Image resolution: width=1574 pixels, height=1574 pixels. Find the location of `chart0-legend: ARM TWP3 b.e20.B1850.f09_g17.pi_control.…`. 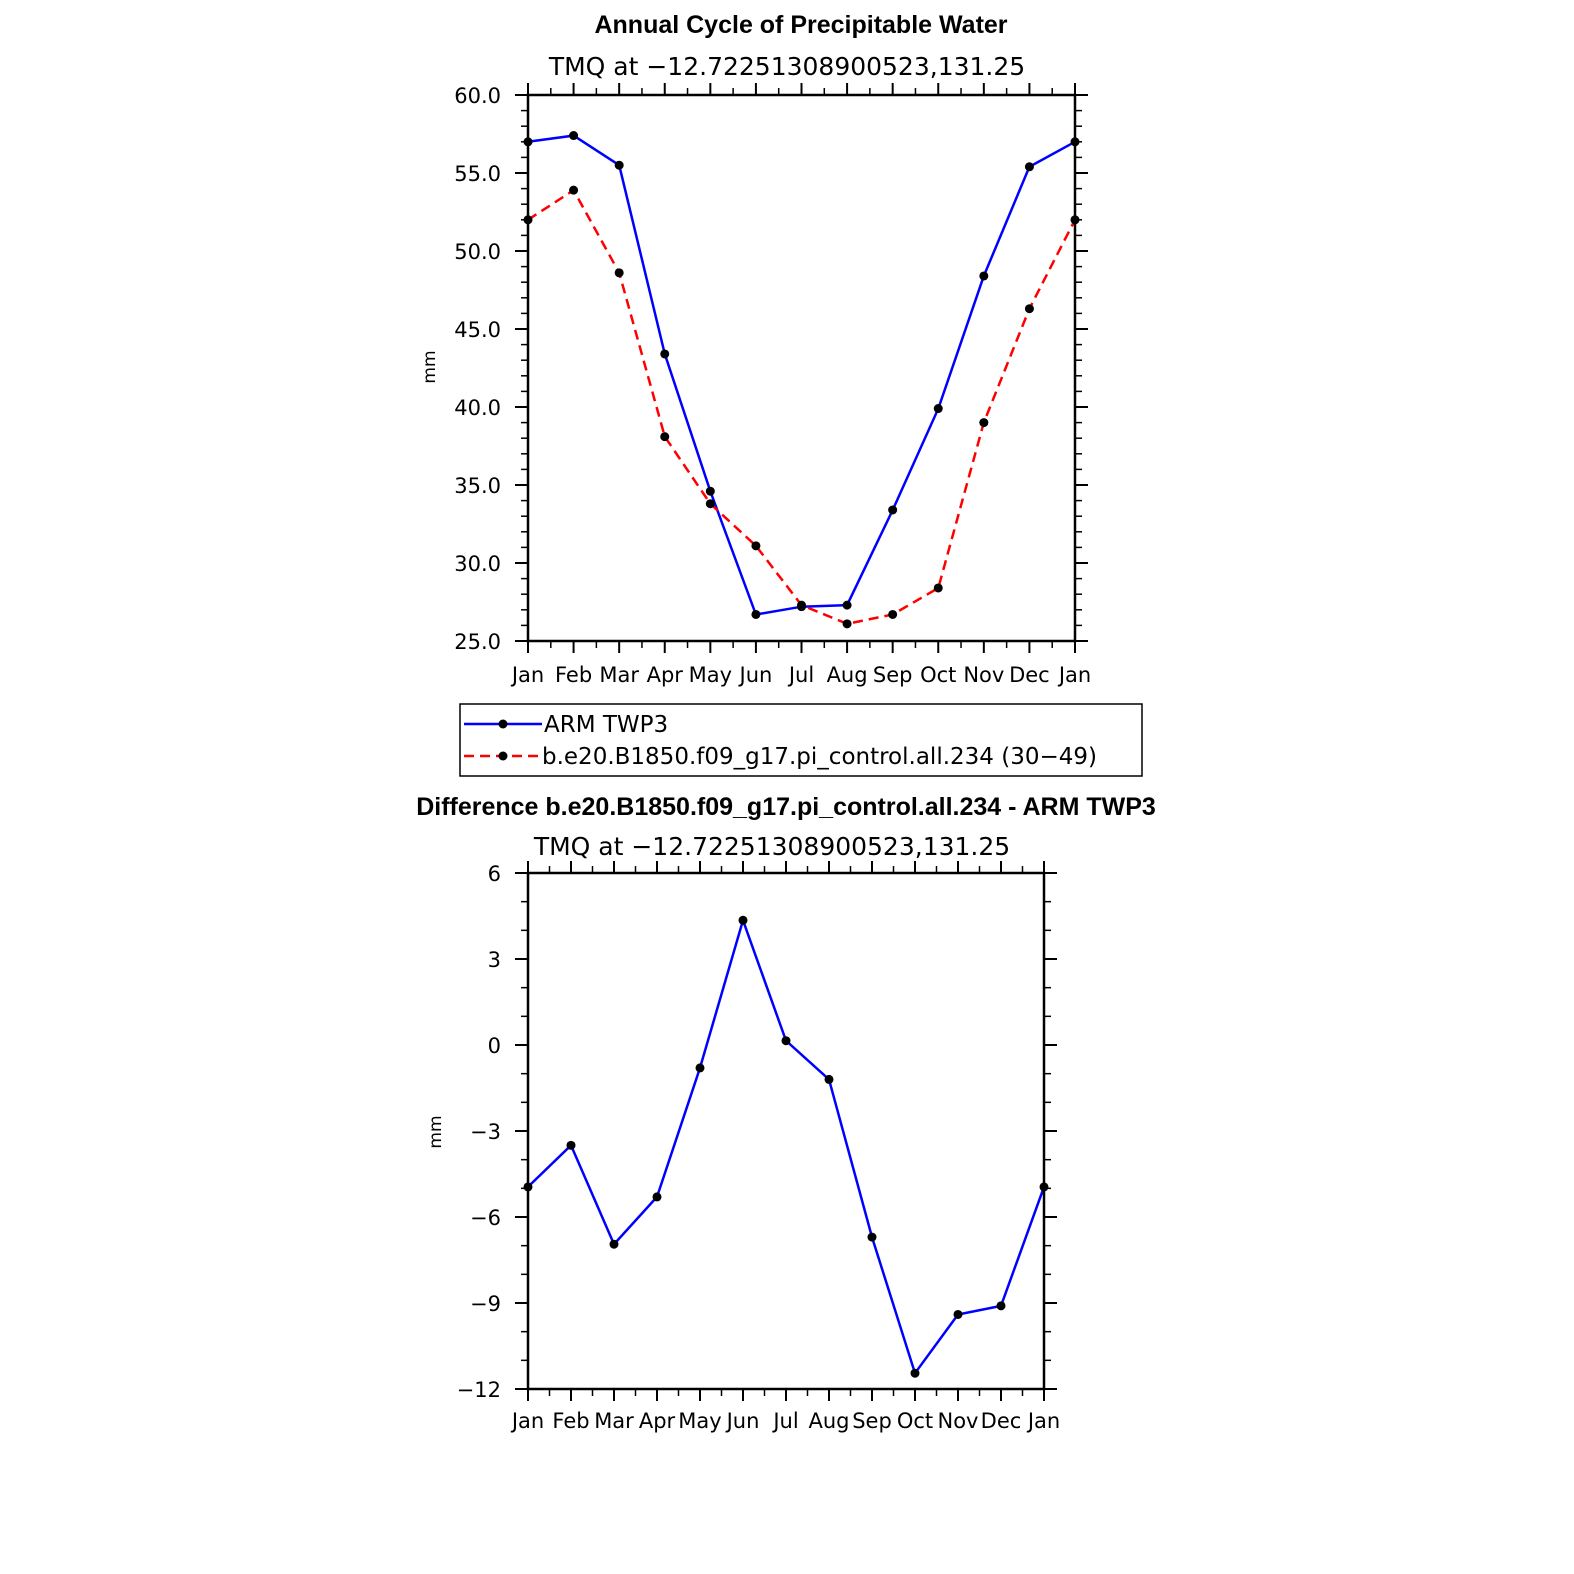

chart0-legend: ARM TWP3 b.e20.B1850.f09_g17.pi_control.… is located at coordinates (801, 740).